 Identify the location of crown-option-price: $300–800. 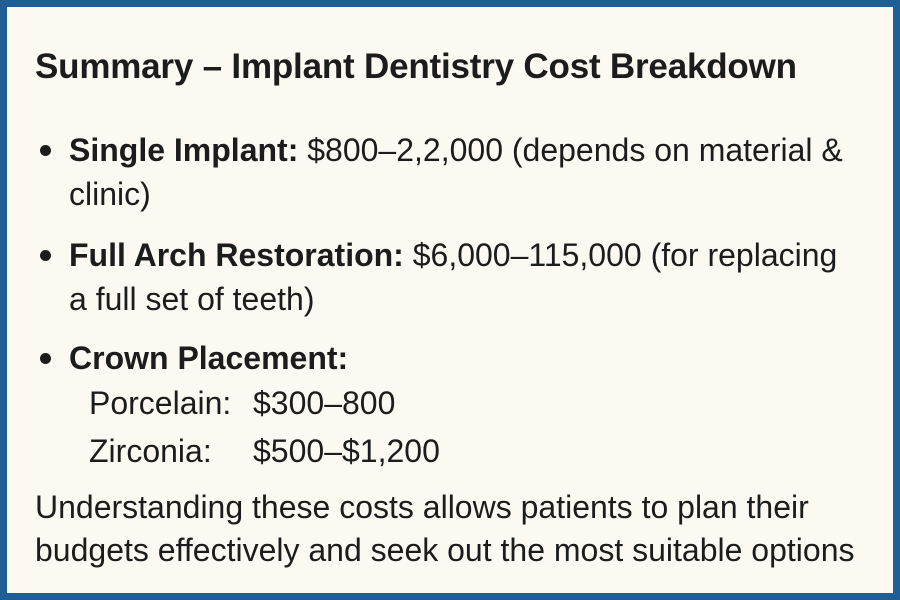
(324, 403).